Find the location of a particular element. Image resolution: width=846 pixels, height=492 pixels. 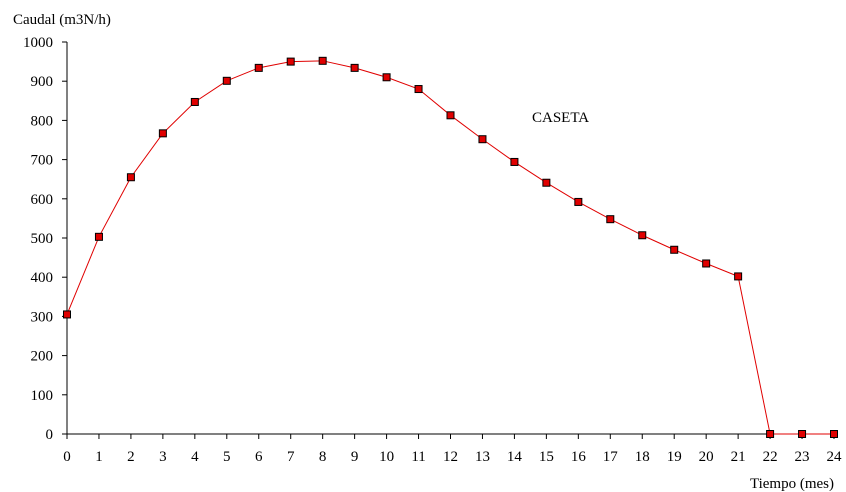

x-tick-label: 17 is located at coordinates (611, 457).